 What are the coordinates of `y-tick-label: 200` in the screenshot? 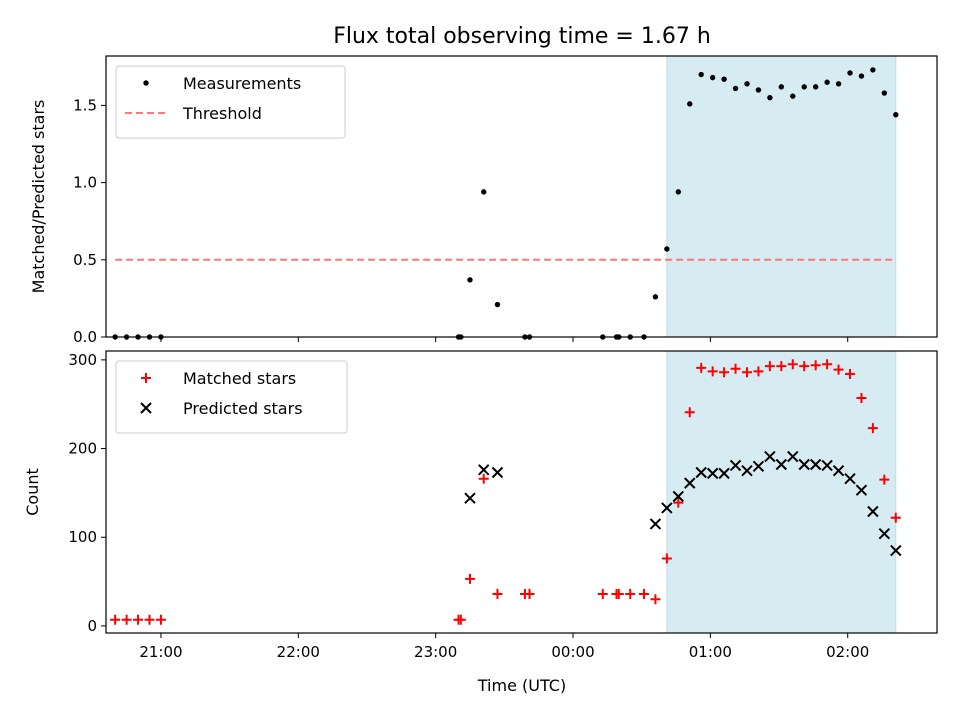 It's located at (82, 449).